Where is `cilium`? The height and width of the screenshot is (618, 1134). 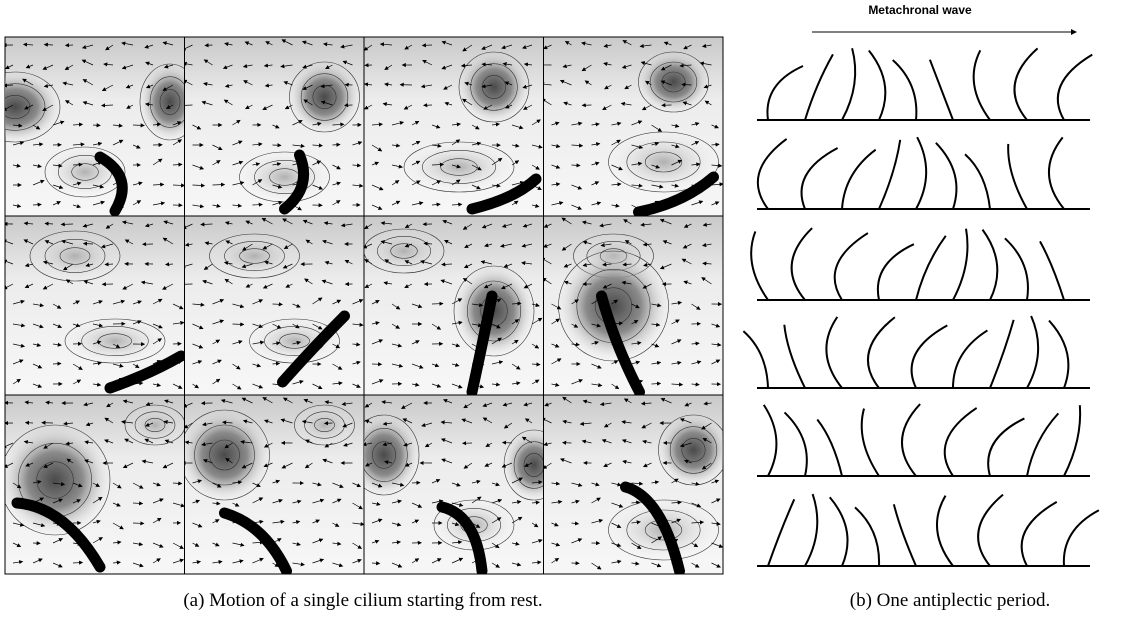
cilium is located at coordinates (313, 349).